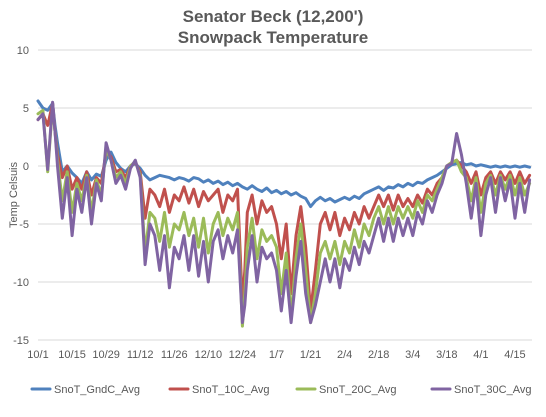 This screenshot has width=546, height=417. I want to click on y-tick-label: 10, so click(23, 51).